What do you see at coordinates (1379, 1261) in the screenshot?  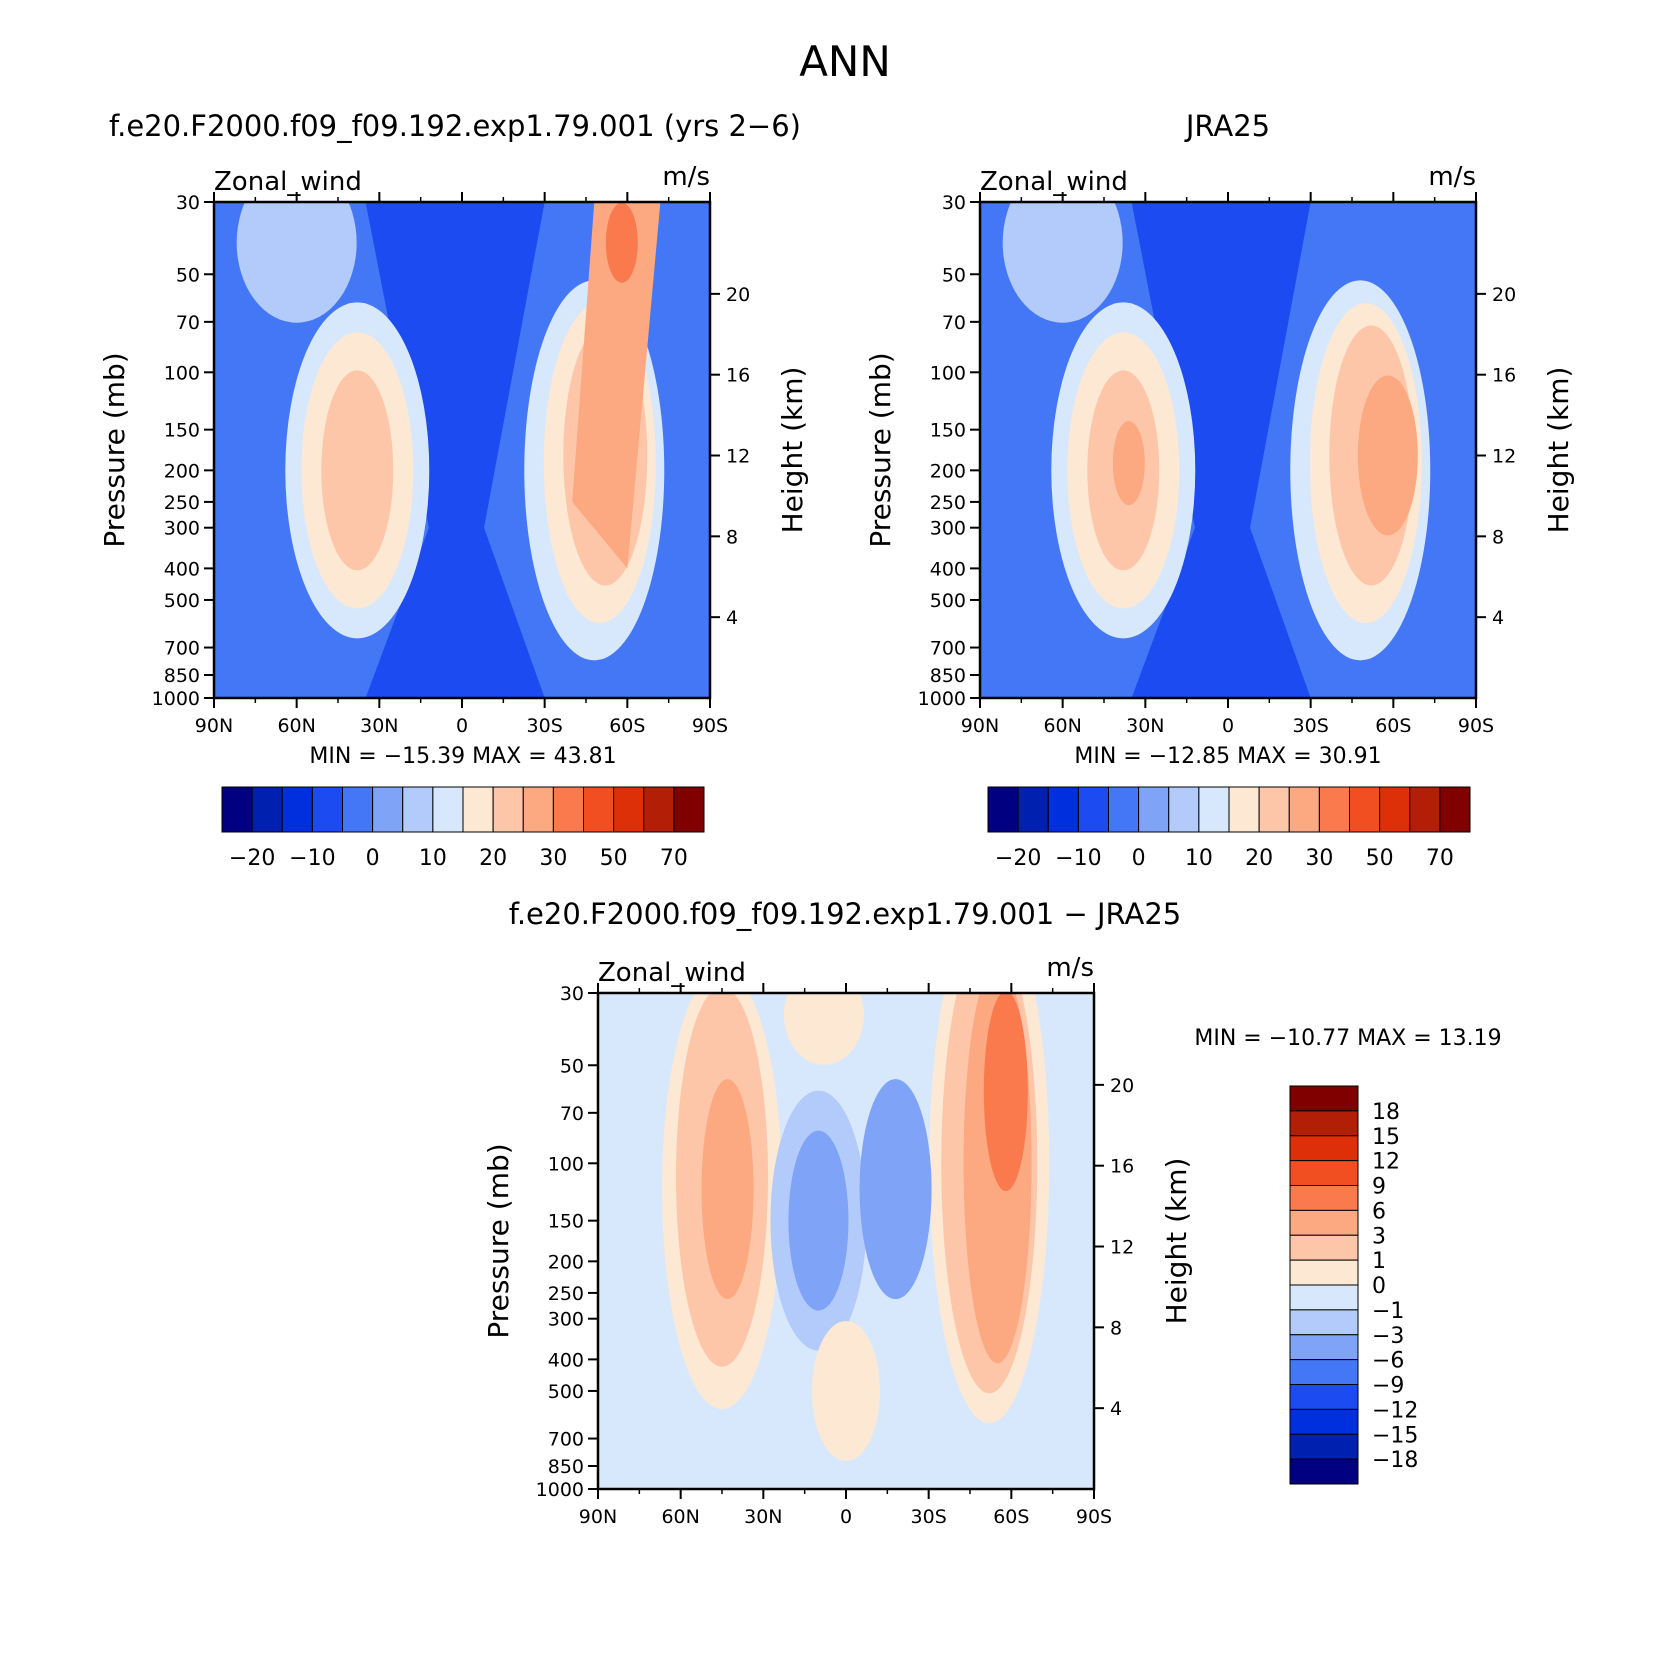 I see `colorbar-label: 1` at bounding box center [1379, 1261].